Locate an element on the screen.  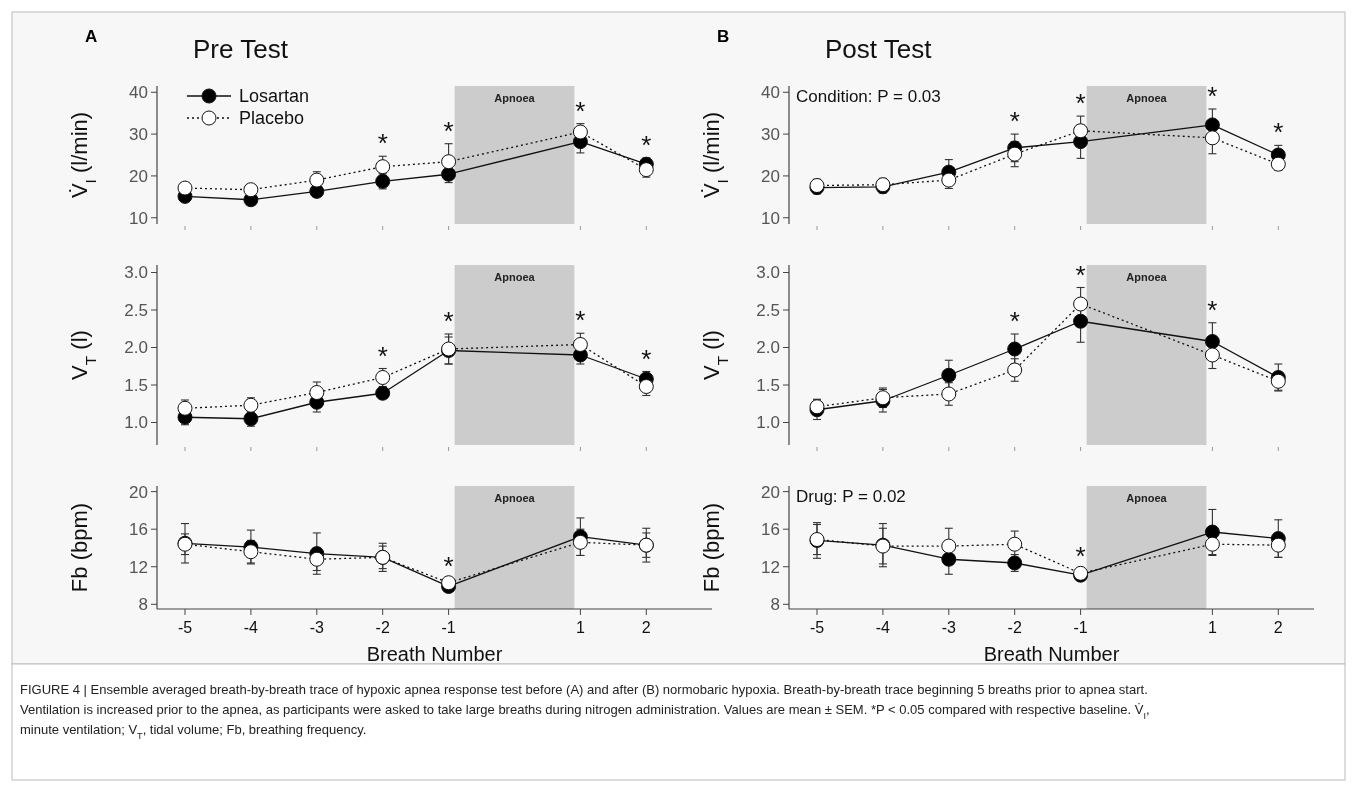
text: FIGURE 4 | Ensemble averaged breath-by-breath trace of hypoxic apnea response test before (A) and after (B) normobaric hypoxia. Breath-by-breath trace beginning 5 breaths prior to apnea start. Ventilation is increased prior to the apnea, as participants were asked to take large breaths during nitrogen administration. Values are mean ± SEM. *P < 0.05 compared with respective baseline. V̇$_{I}$, minute ventilation; V$_{T}$, tidal volume; Fb, breathing frequency. is located at coordinates (585, 711).